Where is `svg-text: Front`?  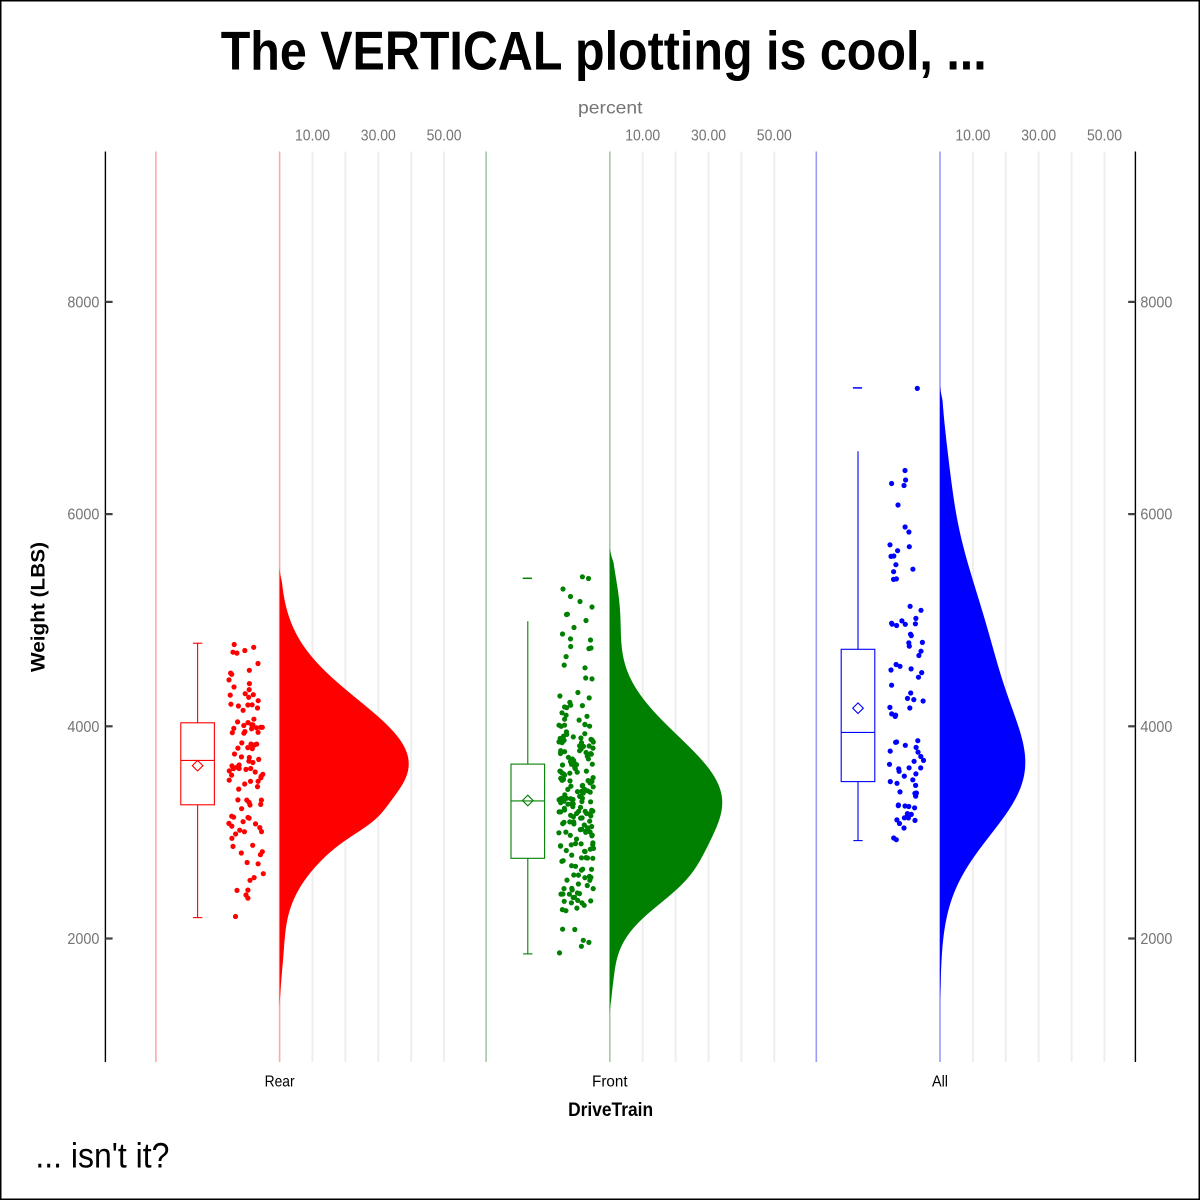 svg-text: Front is located at coordinates (610, 1082).